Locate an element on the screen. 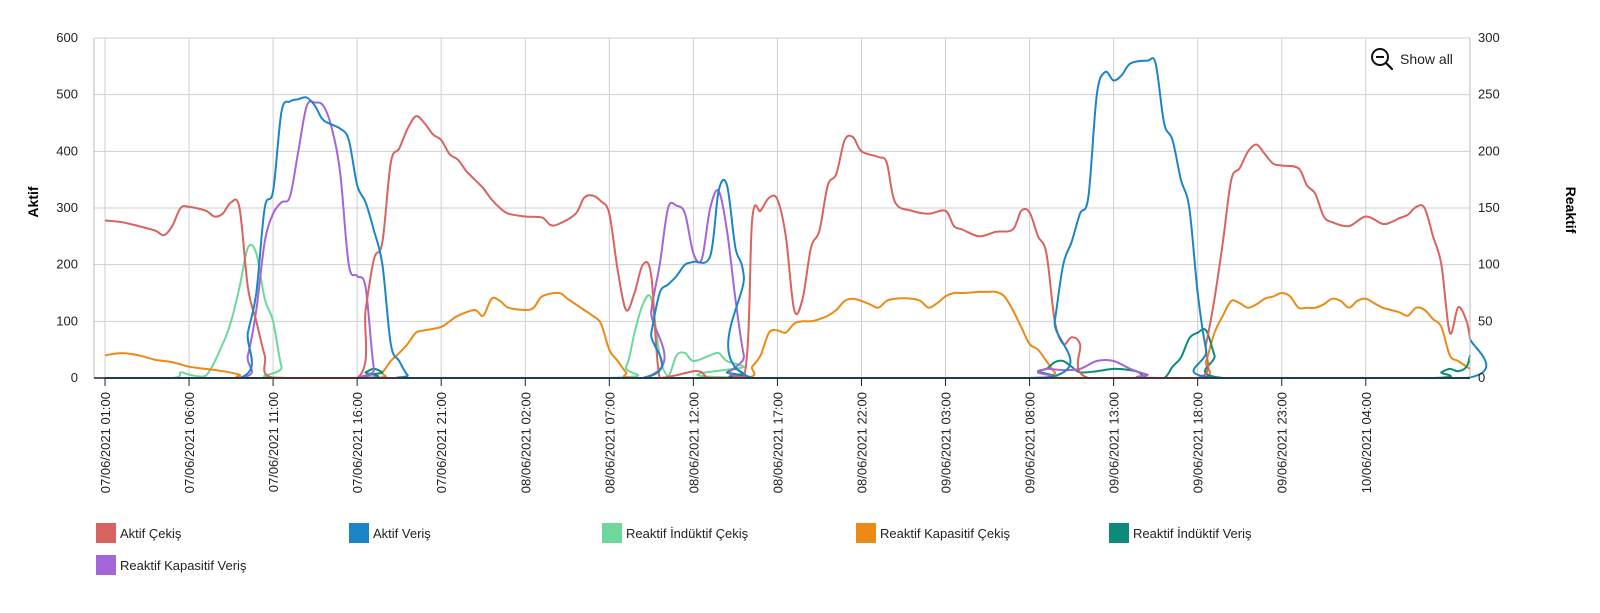 This screenshot has height=613, width=1600. series-line-reaktif-kapasitif-eki- is located at coordinates (787, 335).